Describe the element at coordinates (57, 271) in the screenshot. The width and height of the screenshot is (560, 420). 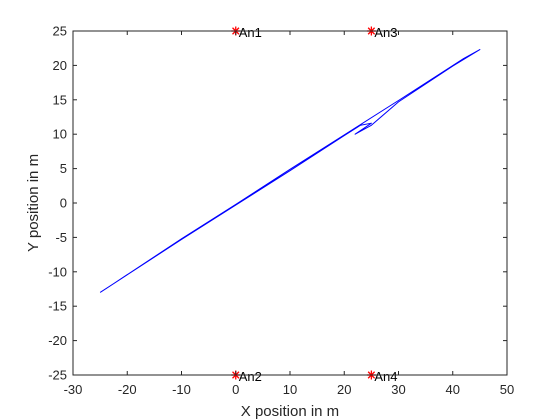
I see `y-tick-label: -10` at that location.